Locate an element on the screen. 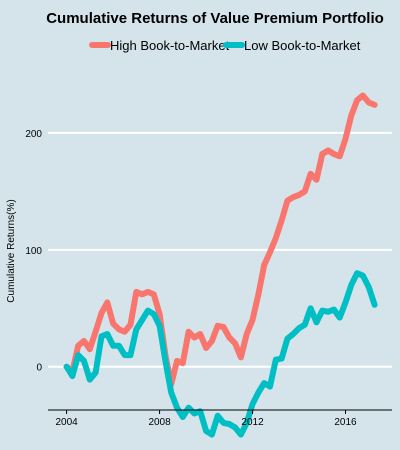  y-tick-label-200: 200 is located at coordinates (33, 134).